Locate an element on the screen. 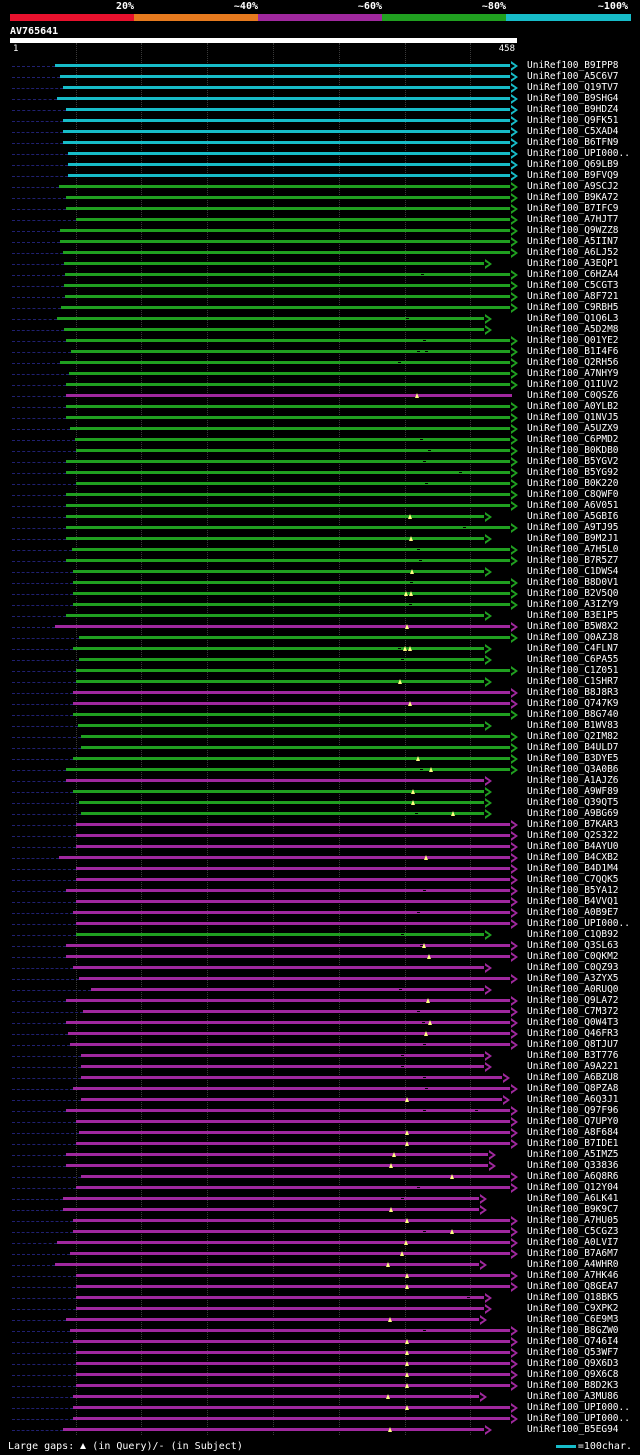 Image resolution: width=640 pixels, height=1455 pixels. hit-label: UniRef100_Q747K9 is located at coordinates (573, 703).